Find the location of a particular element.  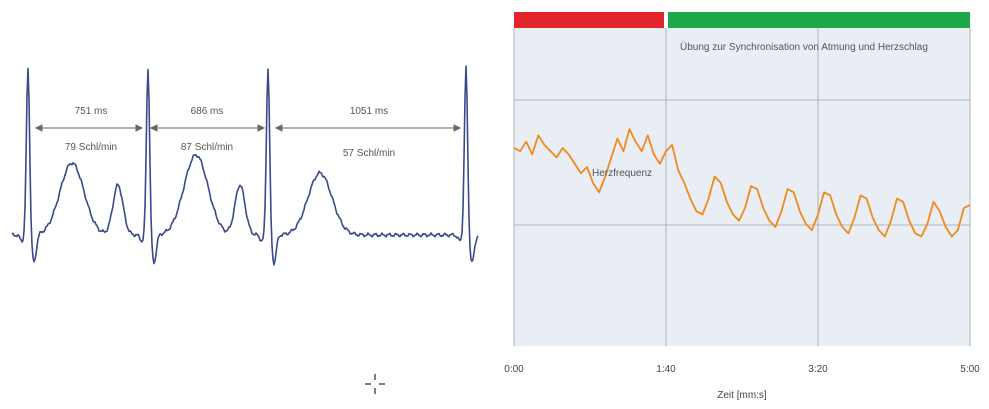

crosshair-icon is located at coordinates (375, 384).